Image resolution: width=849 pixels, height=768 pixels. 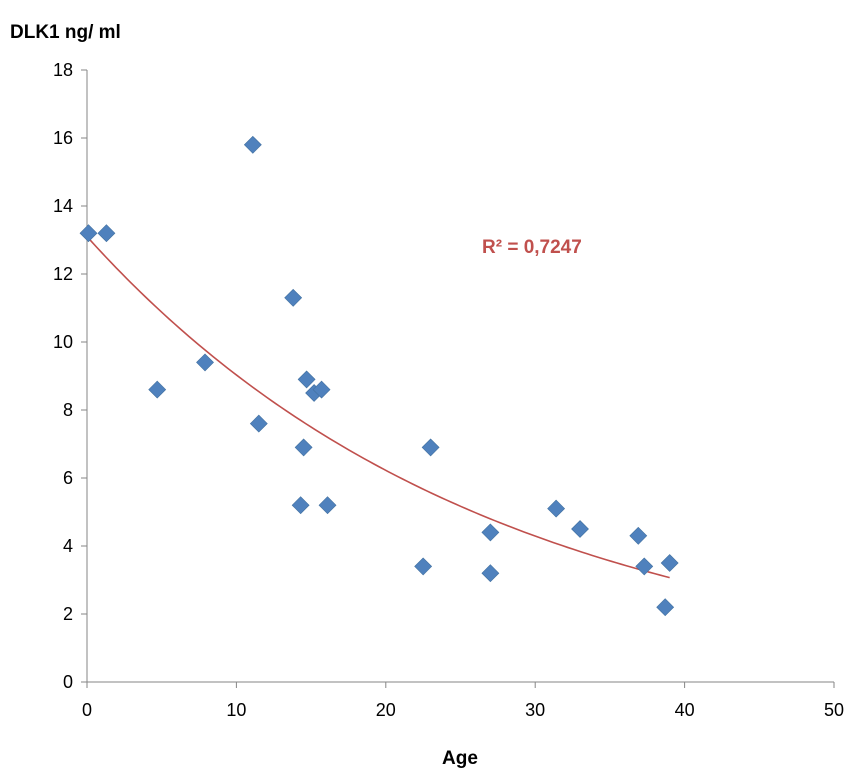 What do you see at coordinates (68, 682) in the screenshot?
I see `y-tick-label: 0` at bounding box center [68, 682].